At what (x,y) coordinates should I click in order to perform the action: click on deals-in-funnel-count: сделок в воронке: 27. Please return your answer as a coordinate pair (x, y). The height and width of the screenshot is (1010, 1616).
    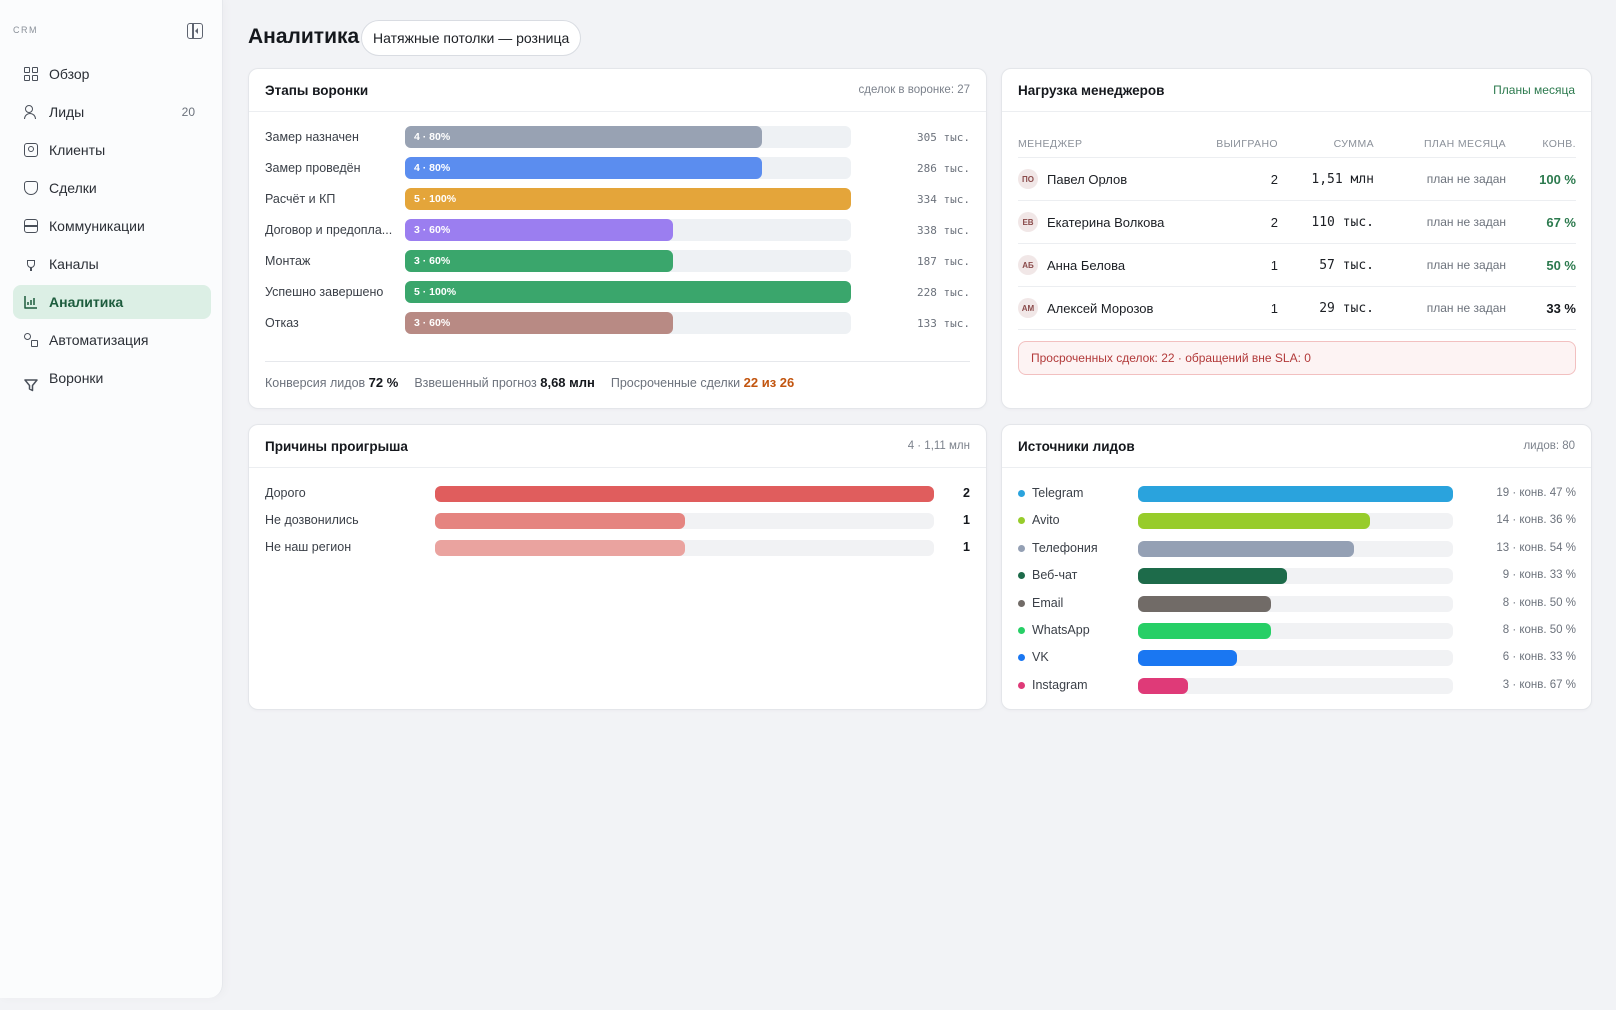
    Looking at the image, I should click on (914, 90).